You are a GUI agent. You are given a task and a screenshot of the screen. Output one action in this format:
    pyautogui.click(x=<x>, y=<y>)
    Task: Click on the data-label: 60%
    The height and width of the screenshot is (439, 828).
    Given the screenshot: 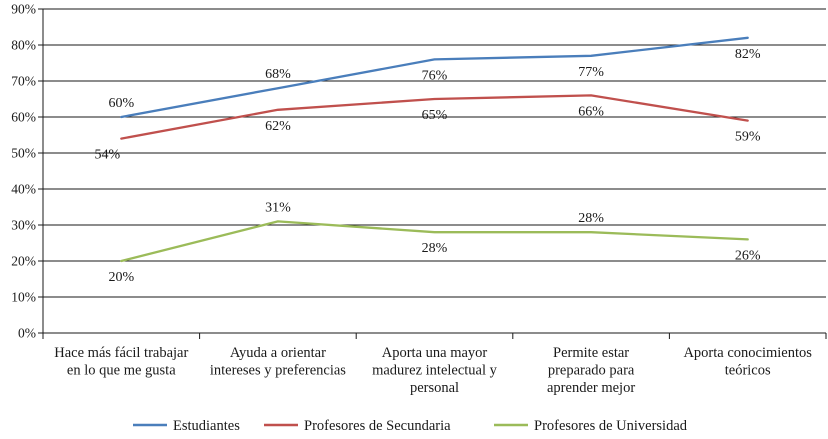 What is the action you would take?
    pyautogui.click(x=121, y=103)
    